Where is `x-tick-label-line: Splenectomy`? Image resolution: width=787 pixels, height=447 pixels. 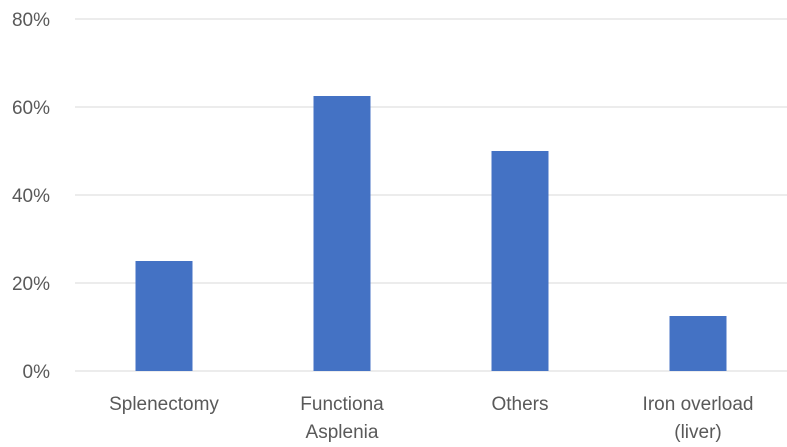
x-tick-label-line: Splenectomy is located at coordinates (164, 404).